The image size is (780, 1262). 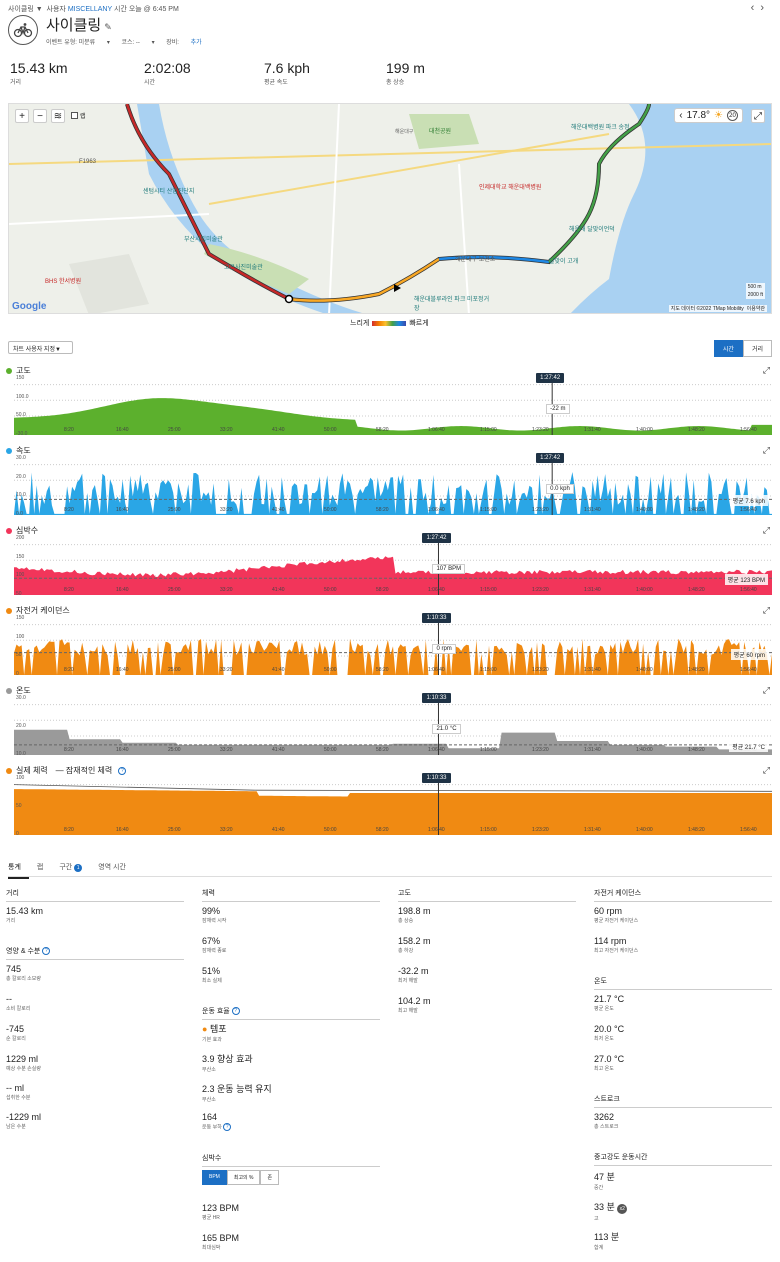 I want to click on x-axis-toggle: 시간 거리, so click(x=742, y=348).